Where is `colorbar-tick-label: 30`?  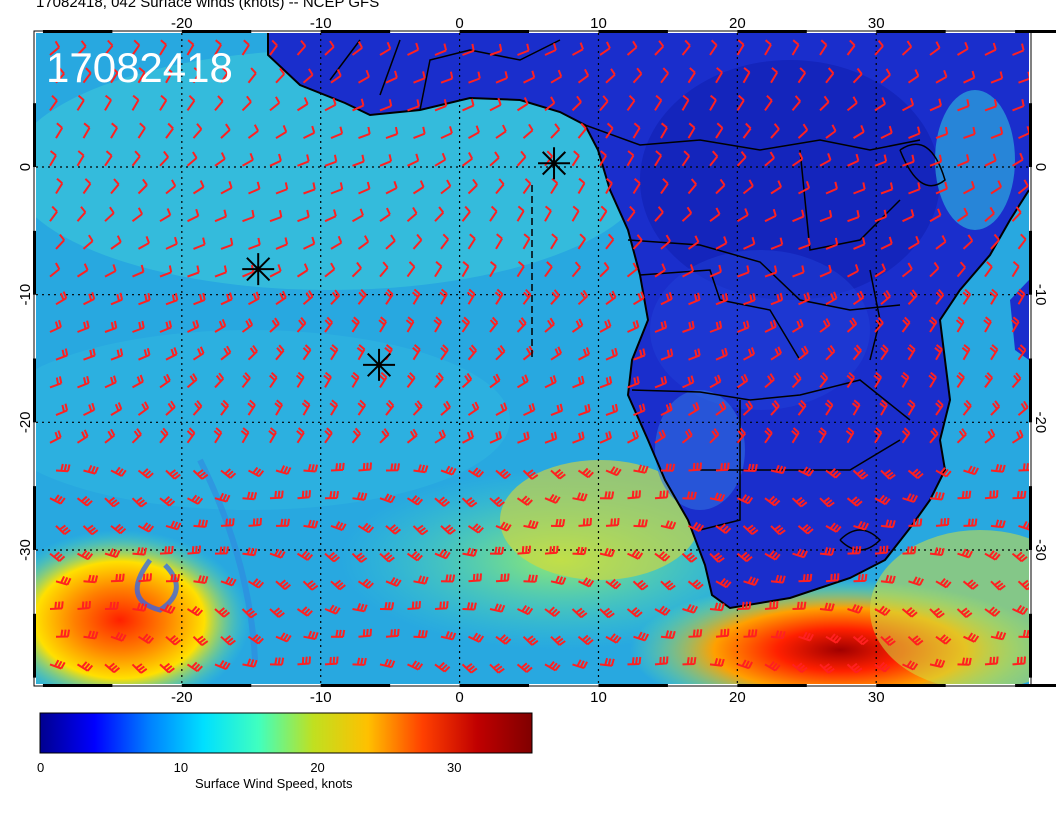 colorbar-tick-label: 30 is located at coordinates (454, 767).